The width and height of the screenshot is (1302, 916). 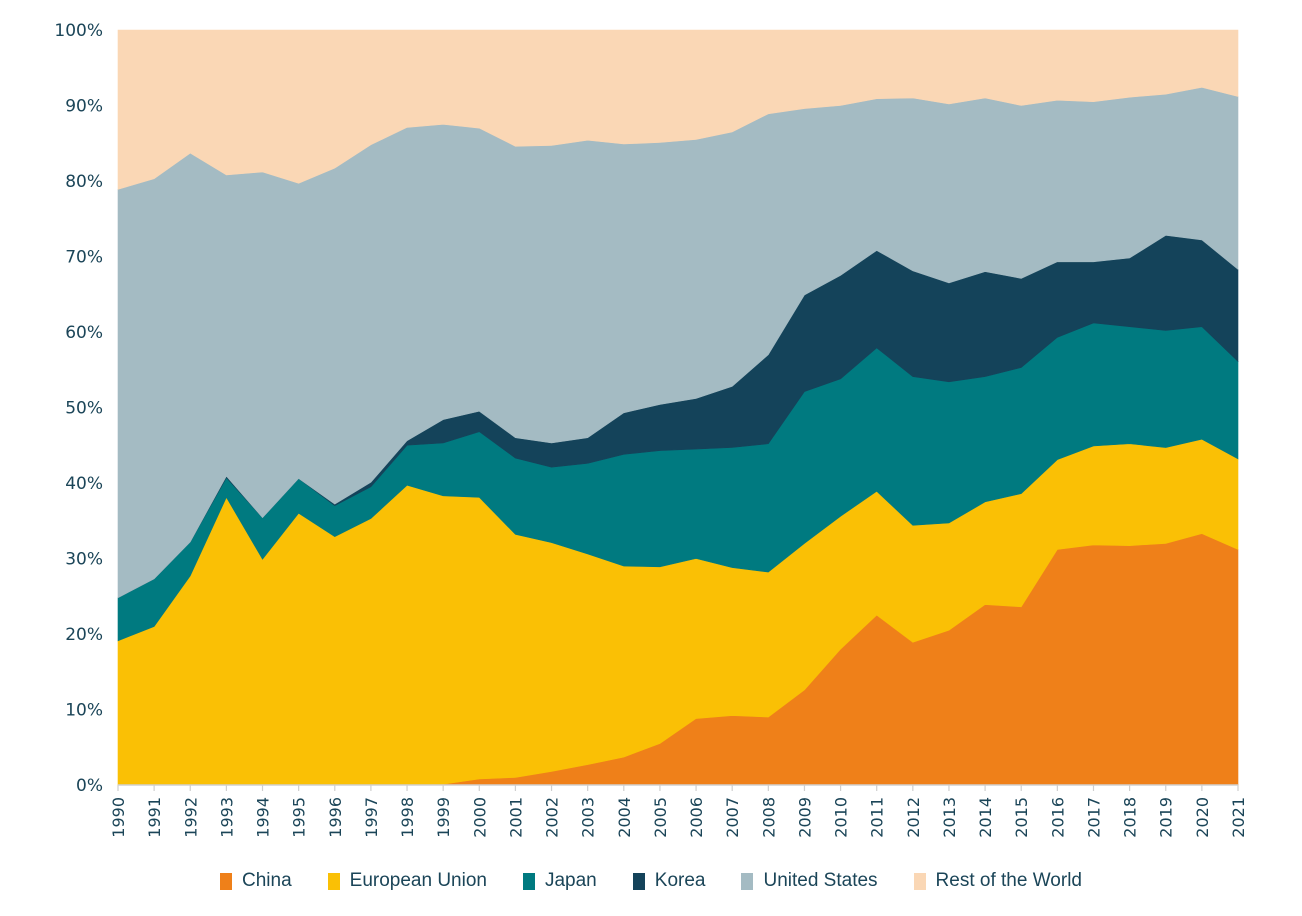 What do you see at coordinates (913, 817) in the screenshot?
I see `x-tick-label: 2012` at bounding box center [913, 817].